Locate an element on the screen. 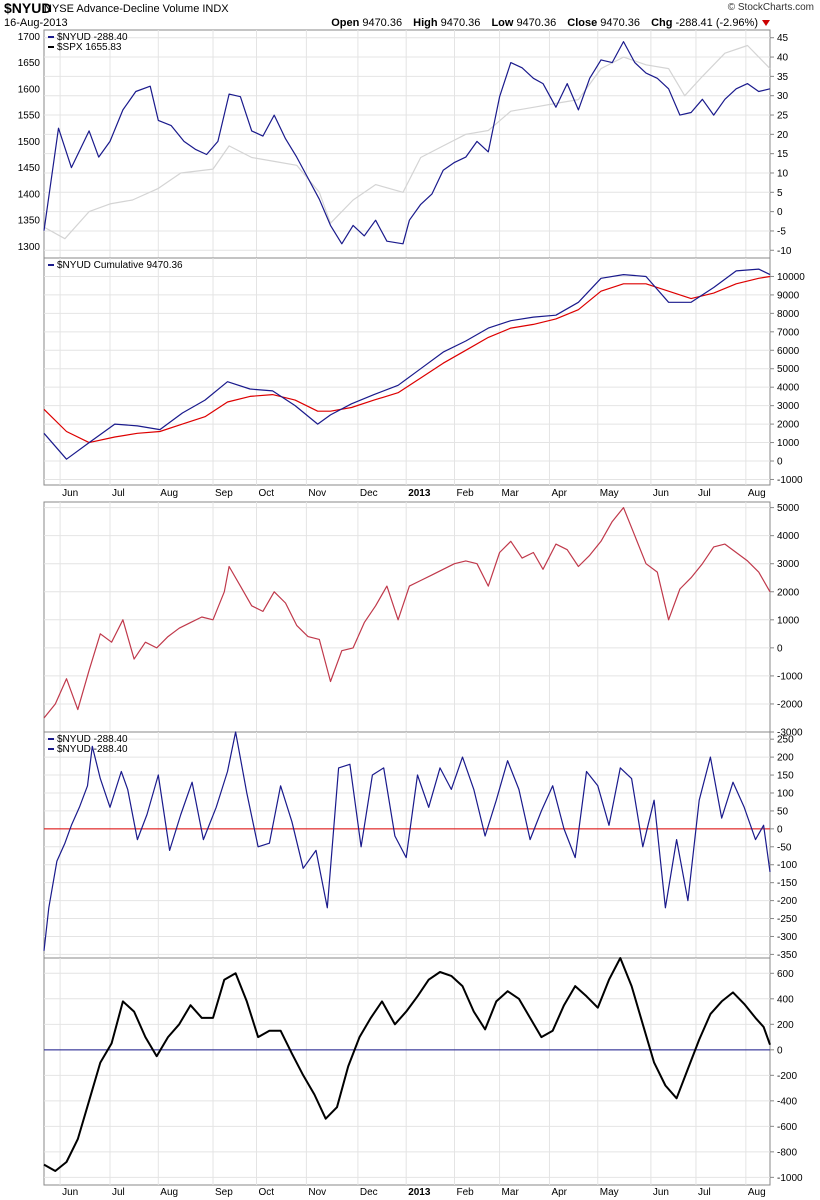 This screenshot has width=820, height=1200. down-arrow-icon is located at coordinates (766, 23).